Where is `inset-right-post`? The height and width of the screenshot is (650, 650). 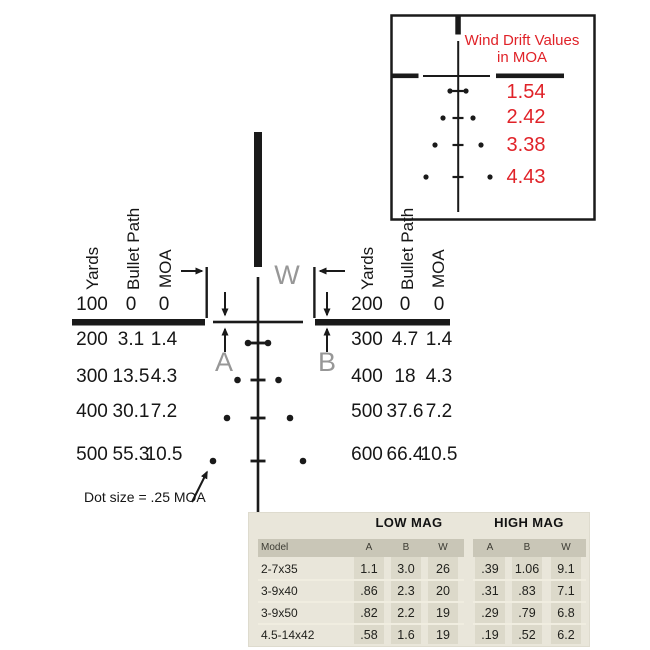
inset-right-post is located at coordinates (530, 76).